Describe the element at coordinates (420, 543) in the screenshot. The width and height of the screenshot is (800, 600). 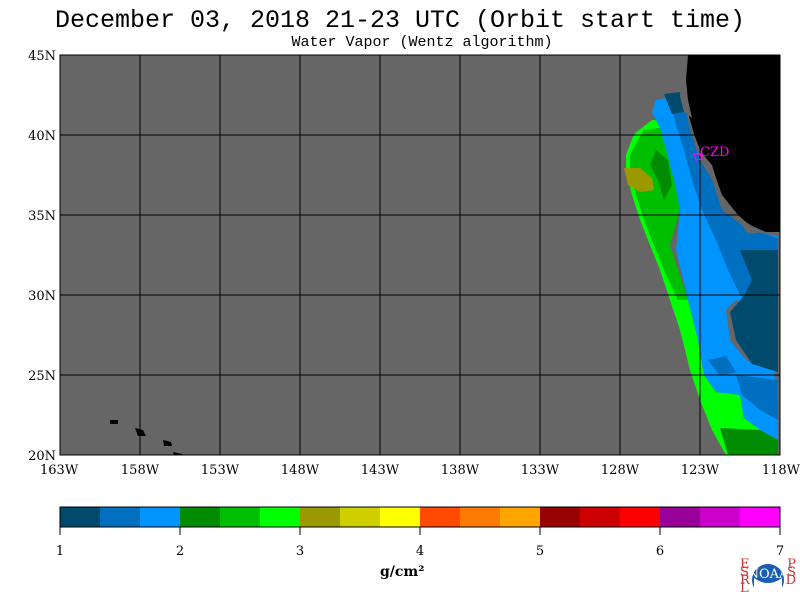
I see `colorbar-ticks: 1 2 3 4 5 6 7` at that location.